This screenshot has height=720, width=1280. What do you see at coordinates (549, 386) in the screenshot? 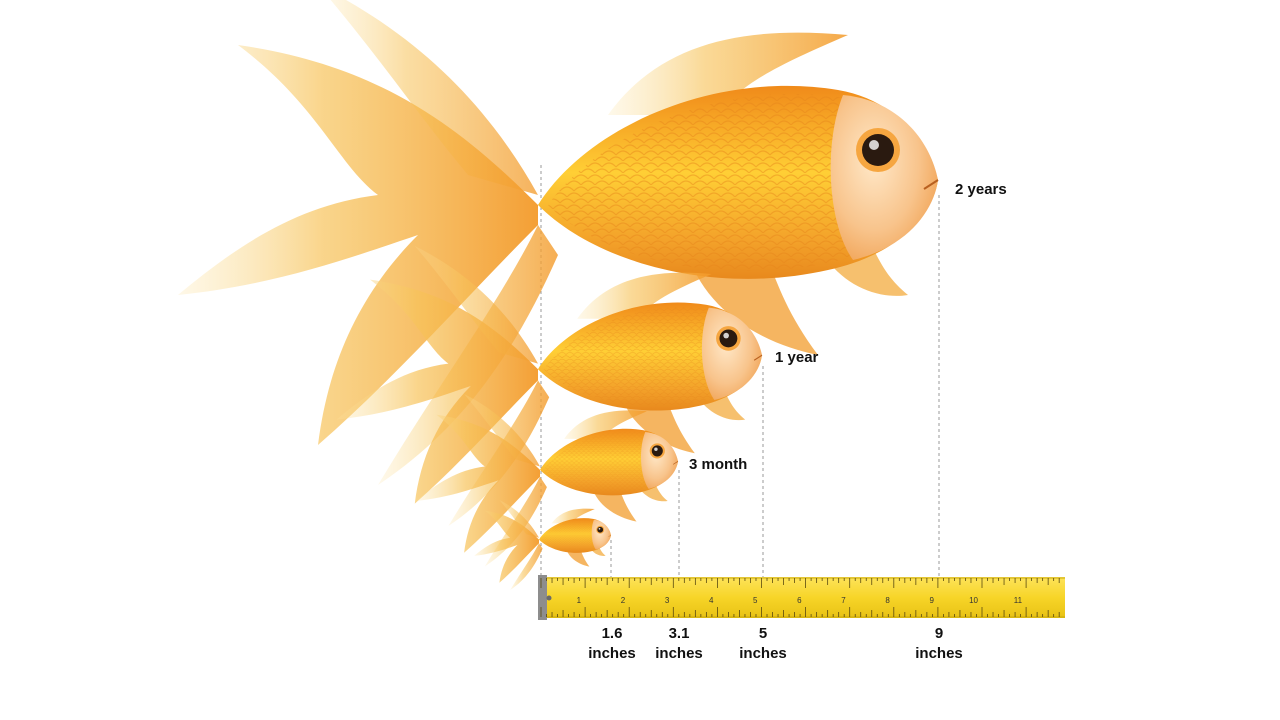
I see `goldfish-1-year` at bounding box center [549, 386].